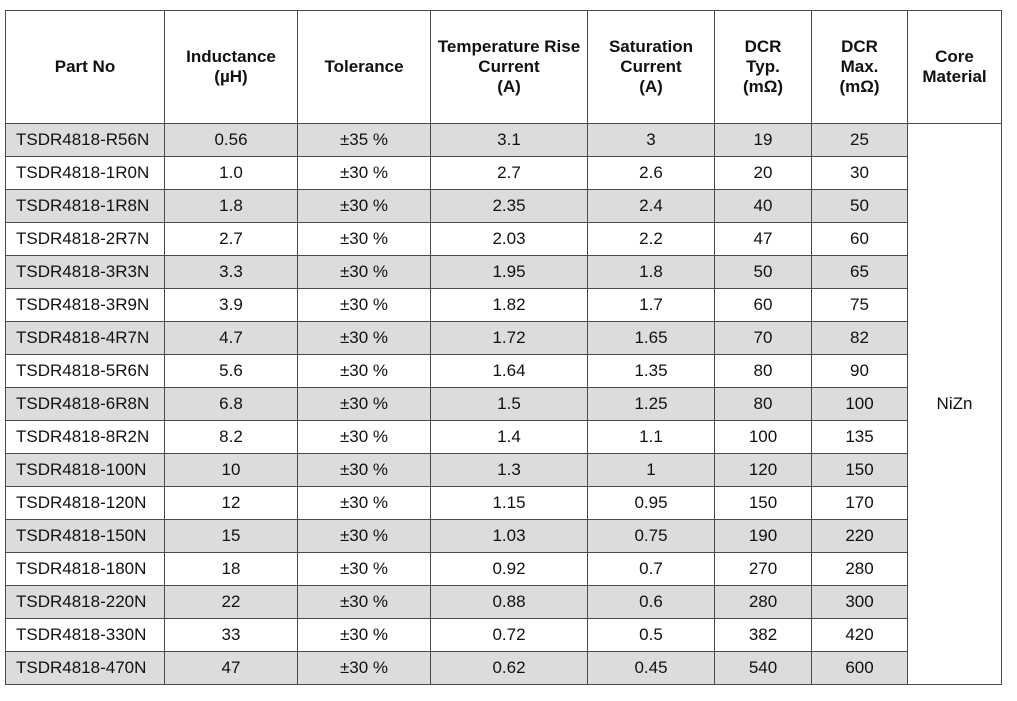 The image size is (1017, 701). Describe the element at coordinates (651, 503) in the screenshot. I see `saturation-cell: 0.95` at that location.